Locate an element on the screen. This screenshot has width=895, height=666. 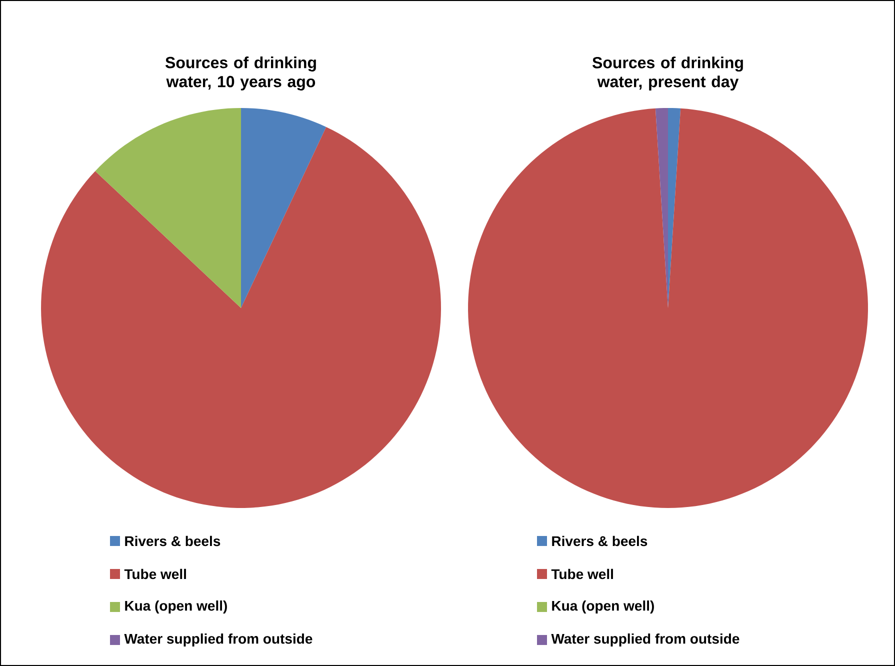
chart-title: Sources of drinking water, present day is located at coordinates (667, 73).